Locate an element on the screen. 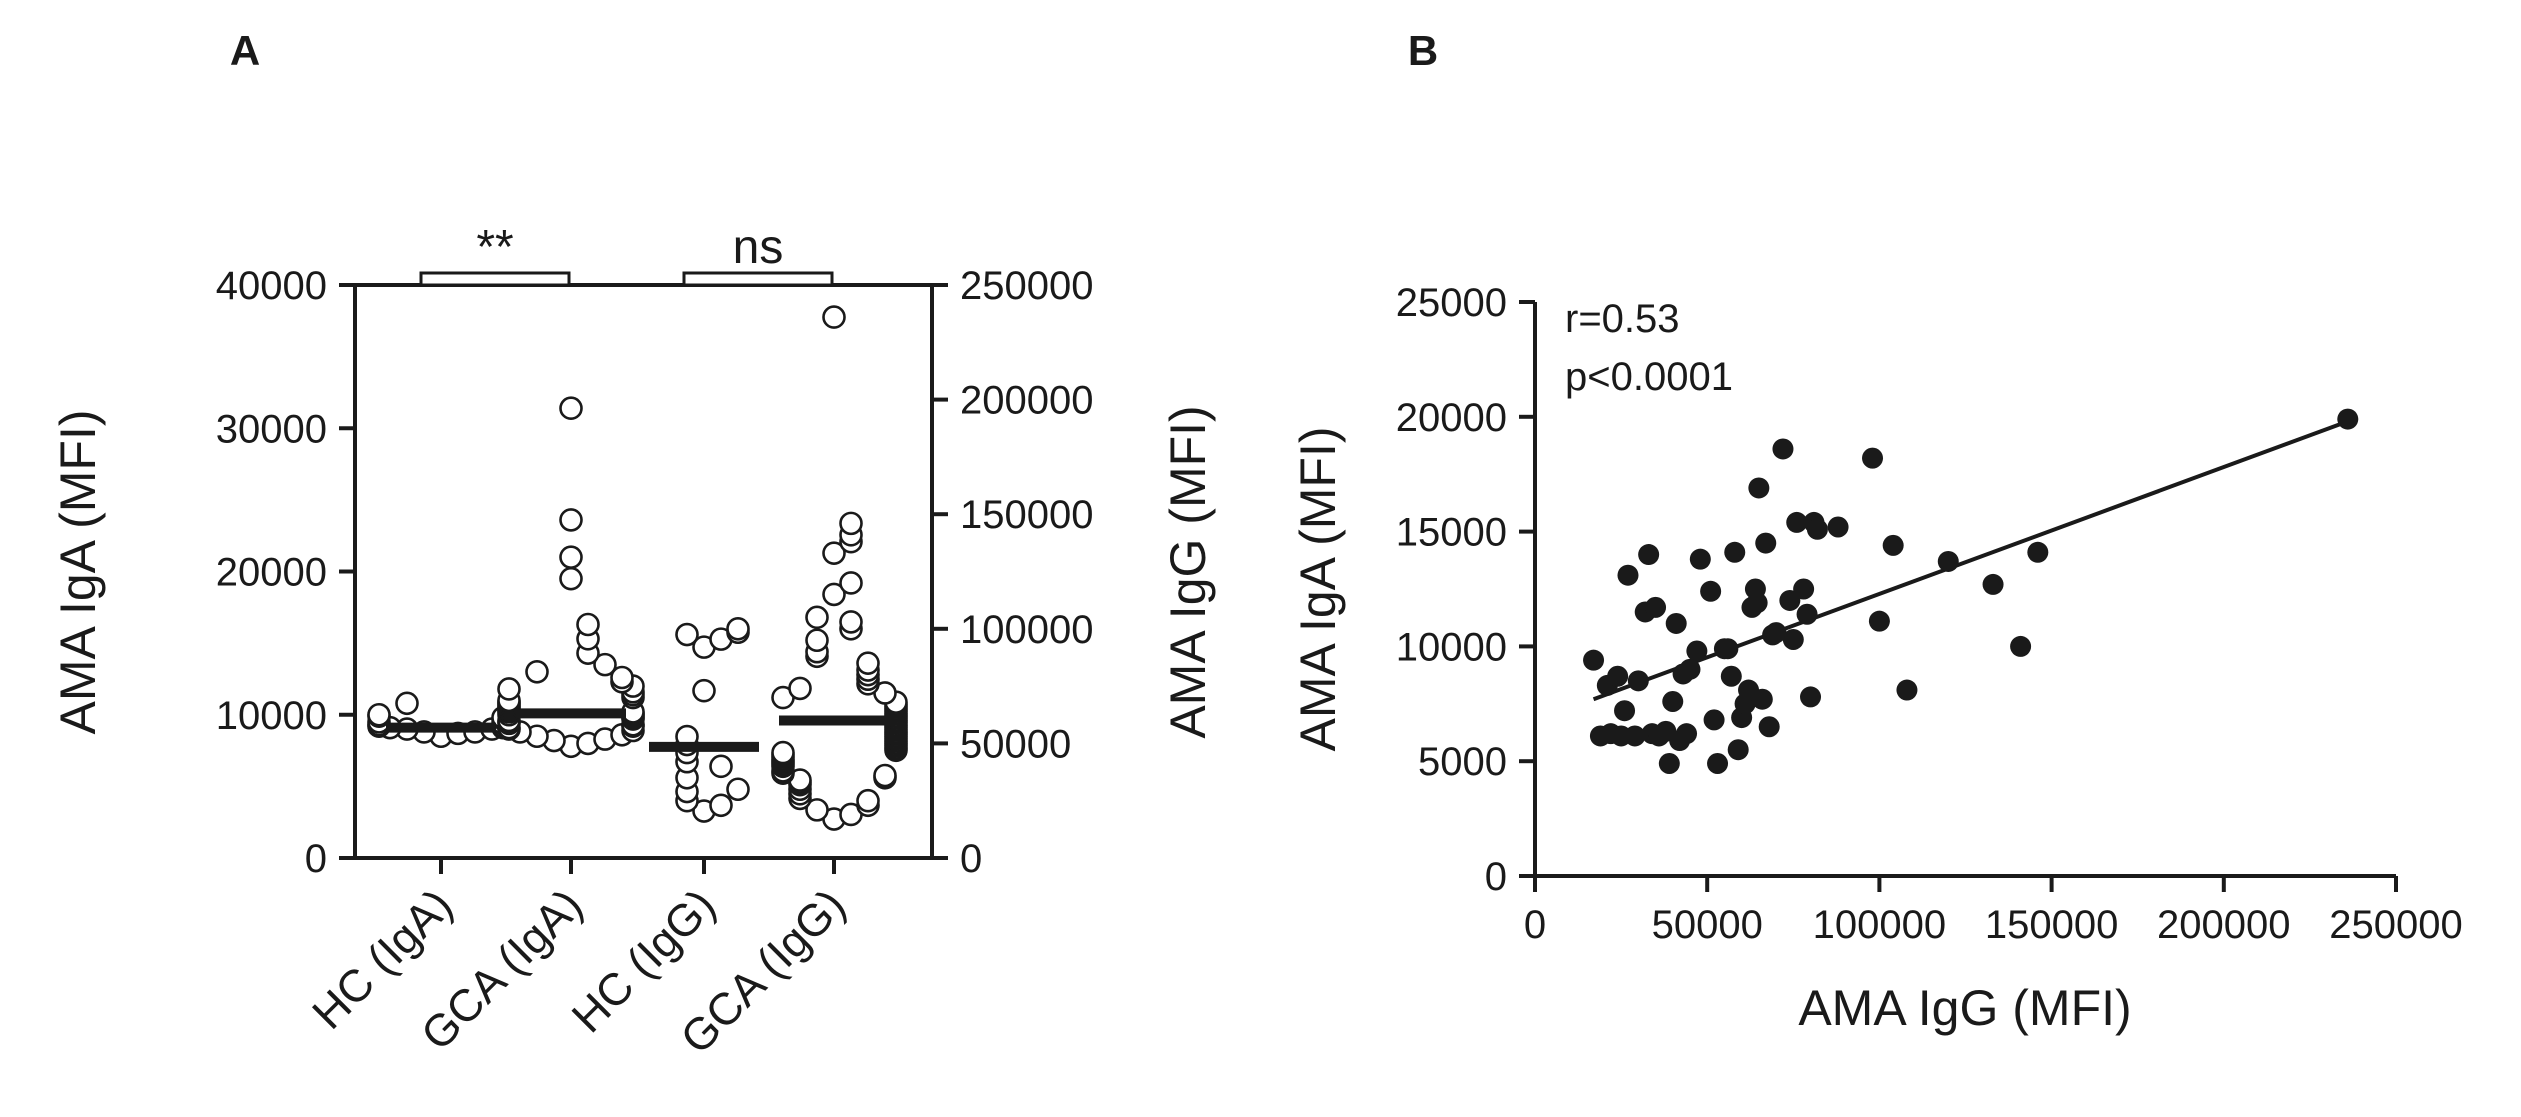 The height and width of the screenshot is (1117, 2521). chart-a-right-tick-label: 150000 is located at coordinates (1026, 515).